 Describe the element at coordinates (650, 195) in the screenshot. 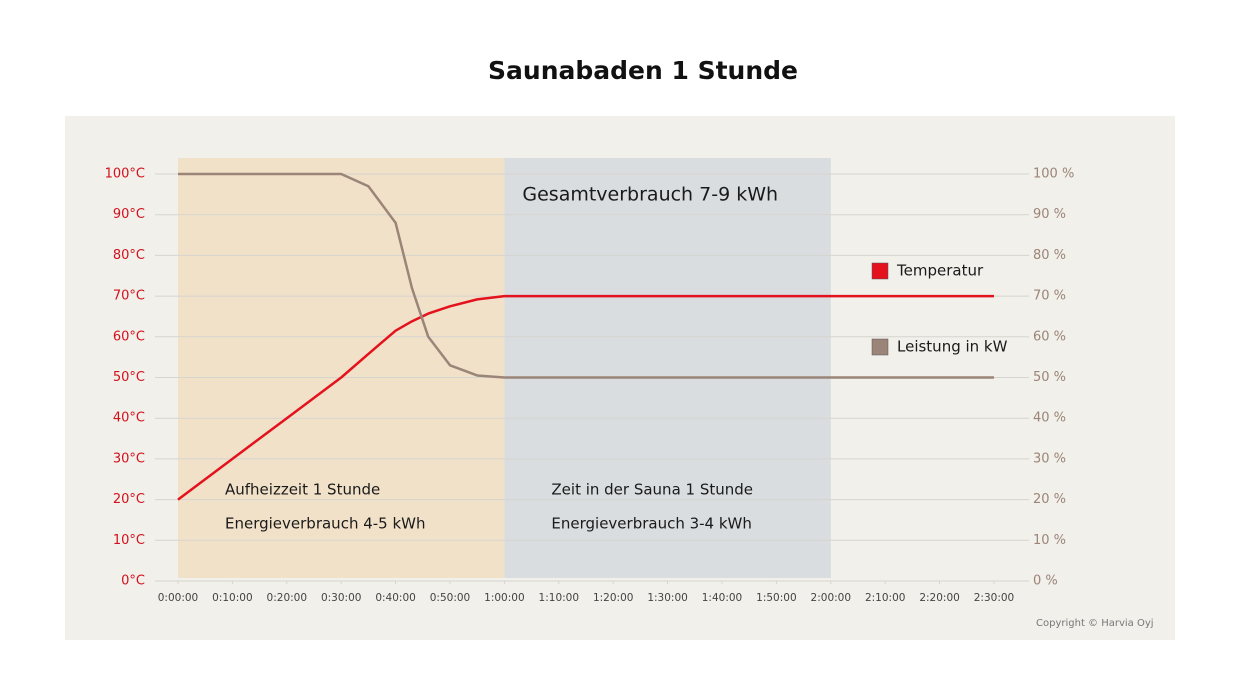

I see `annotation: Gesamtverbrauch 7-9 kWh` at that location.